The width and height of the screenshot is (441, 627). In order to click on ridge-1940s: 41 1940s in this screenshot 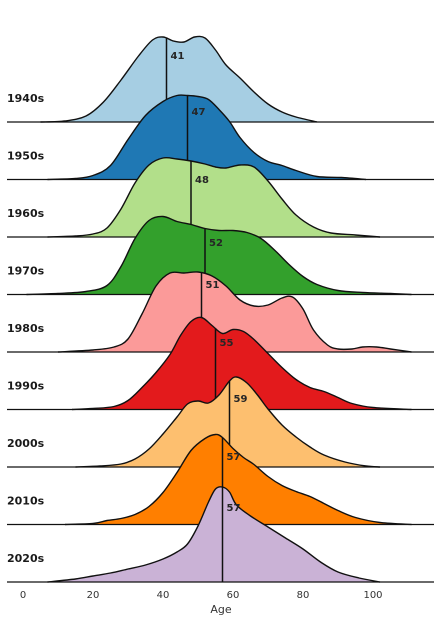, I will do `click(220, 79)`.